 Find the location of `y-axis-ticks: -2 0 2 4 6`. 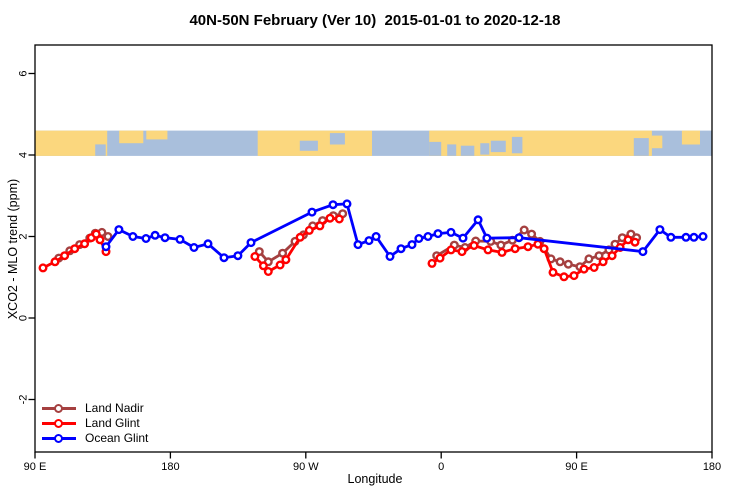

y-axis-ticks: -2 0 2 4 6 is located at coordinates (26, 237).